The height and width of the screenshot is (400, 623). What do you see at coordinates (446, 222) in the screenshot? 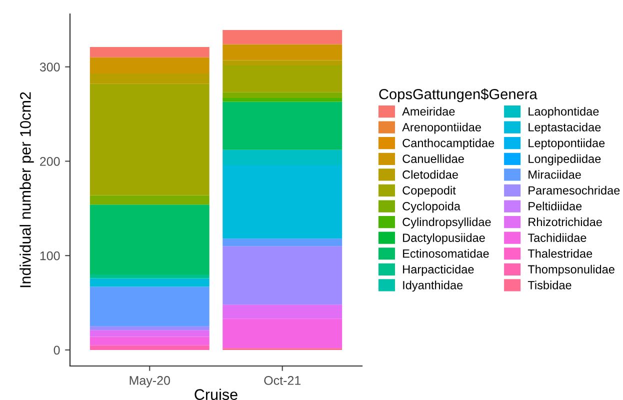
I see `legend-label: Cylindropsyllidae` at bounding box center [446, 222].